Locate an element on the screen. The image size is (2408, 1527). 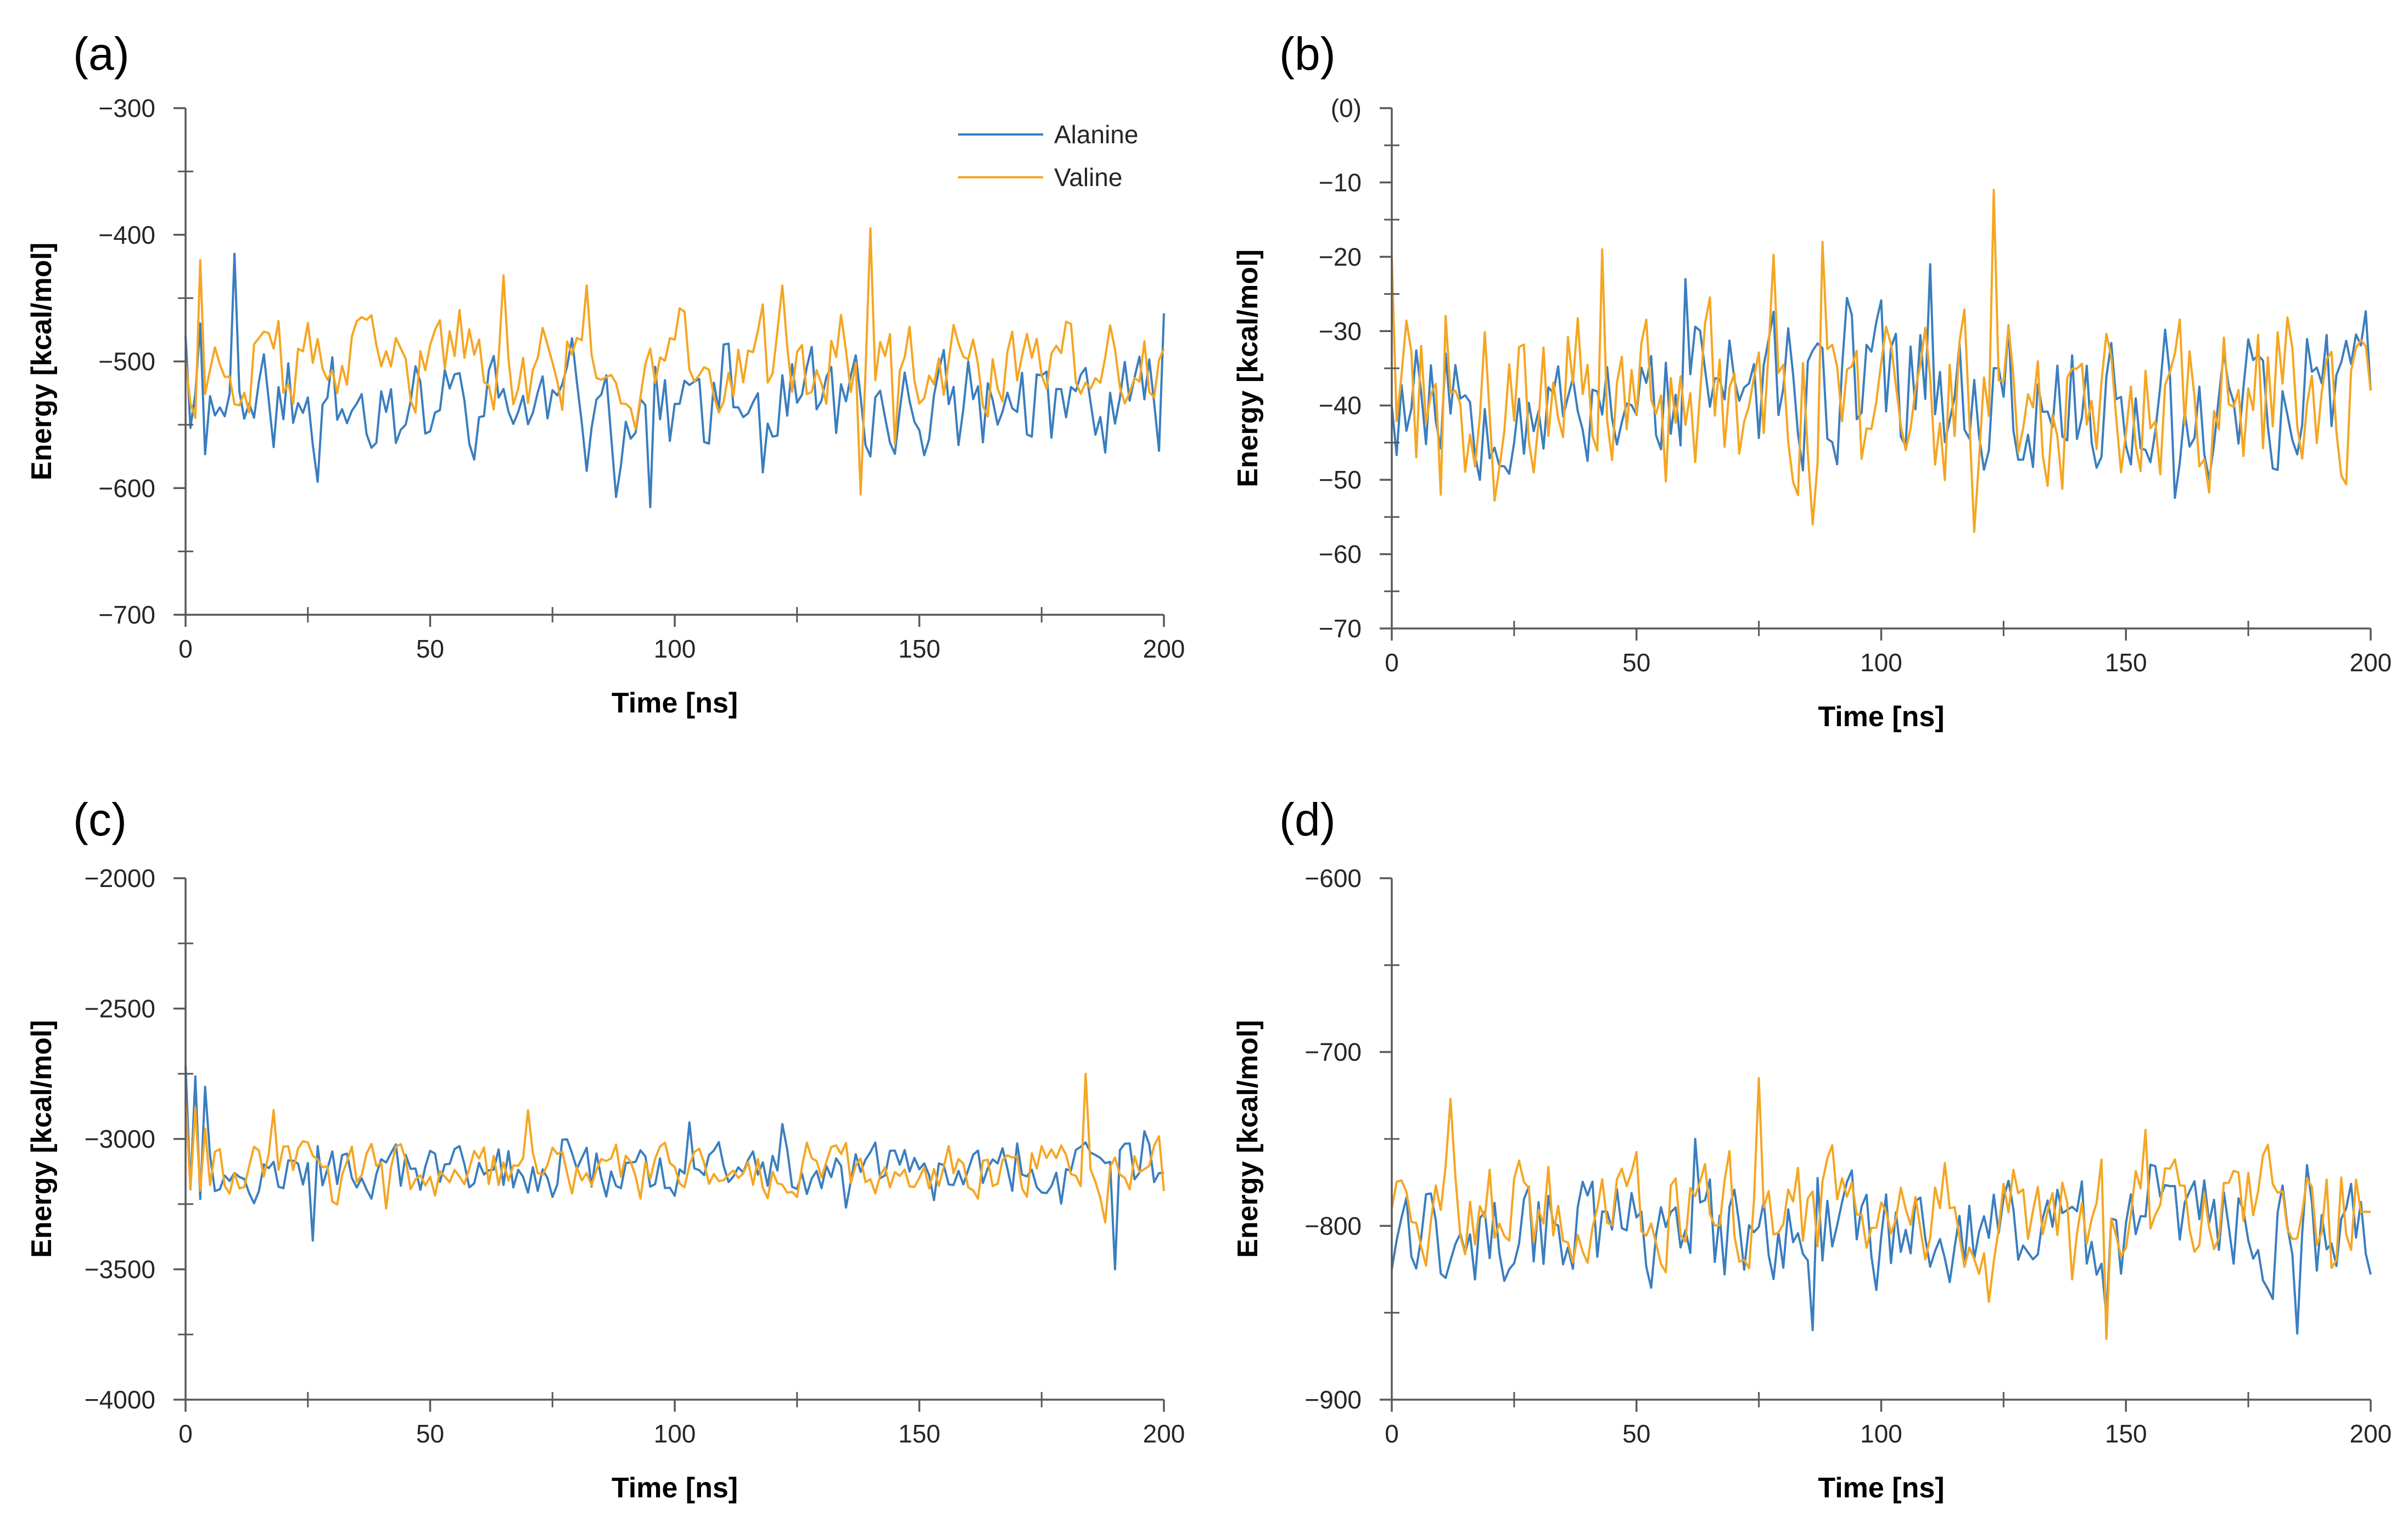
y-tick-label: −3500 is located at coordinates (120, 1269).